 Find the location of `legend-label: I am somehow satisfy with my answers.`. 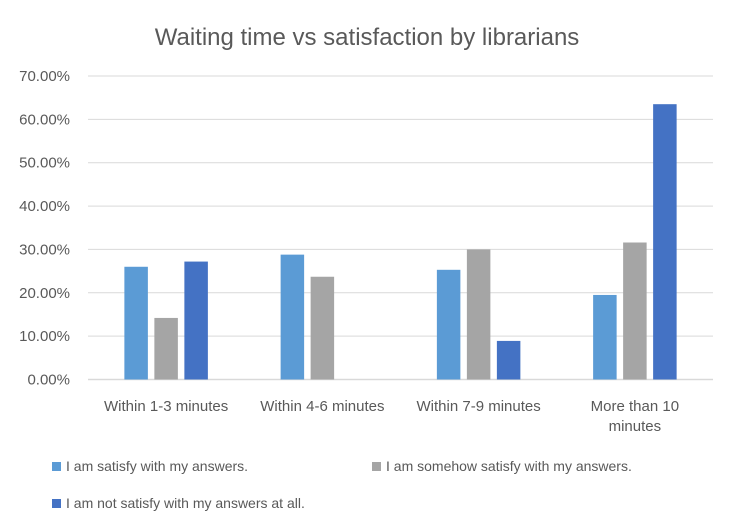

legend-label: I am somehow satisfy with my answers. is located at coordinates (509, 466).